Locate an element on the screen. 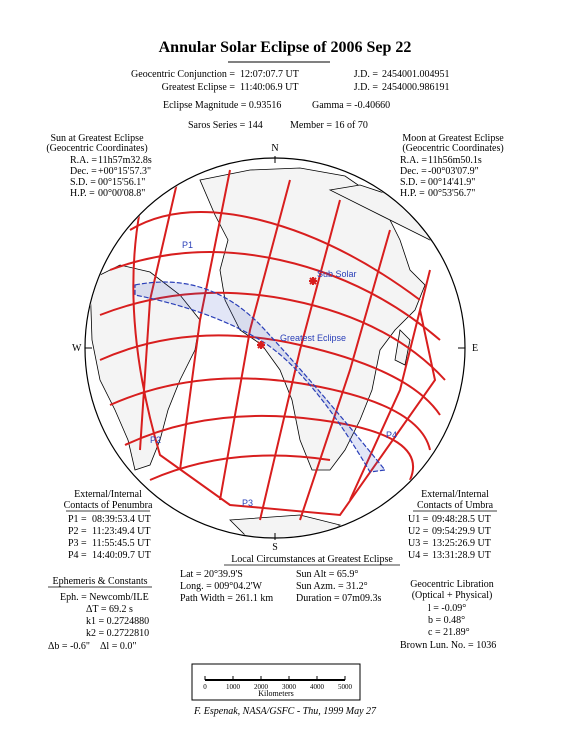  title: Annular Solar Eclipse of 2006 Sep 22 is located at coordinates (285, 47).